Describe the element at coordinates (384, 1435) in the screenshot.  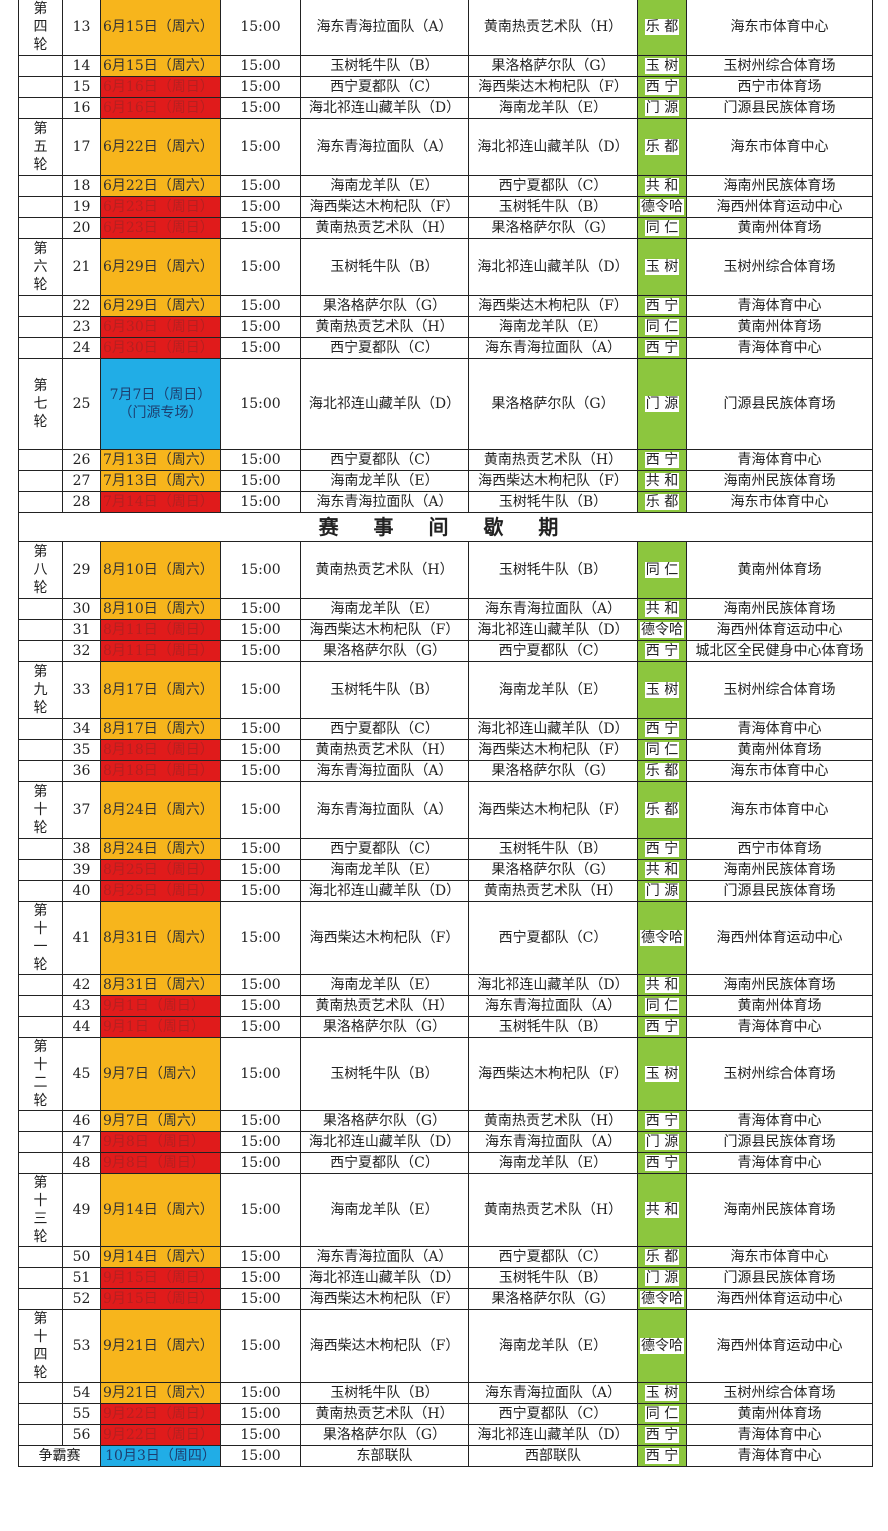
I see `home-team: 果洛格萨尔队（G）` at that location.